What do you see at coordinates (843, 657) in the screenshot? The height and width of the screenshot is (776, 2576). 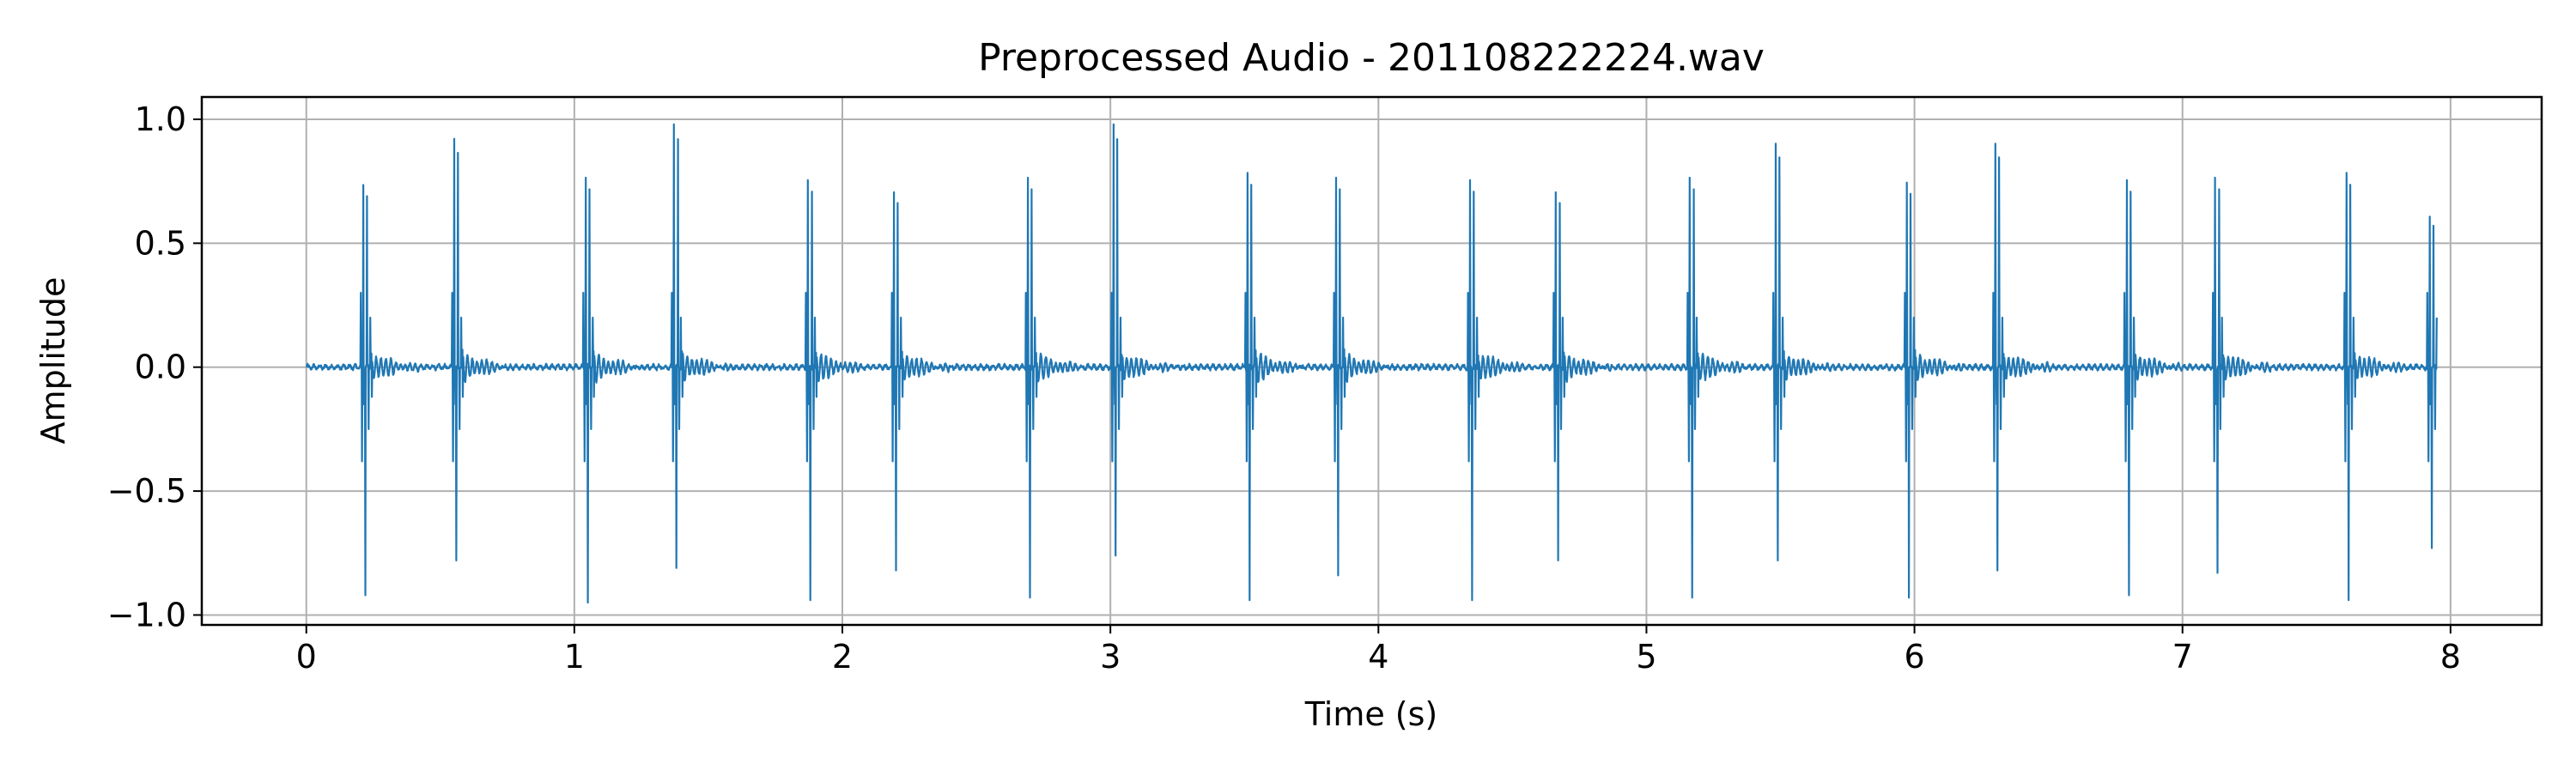 I see `x-tick-label: 2` at bounding box center [843, 657].